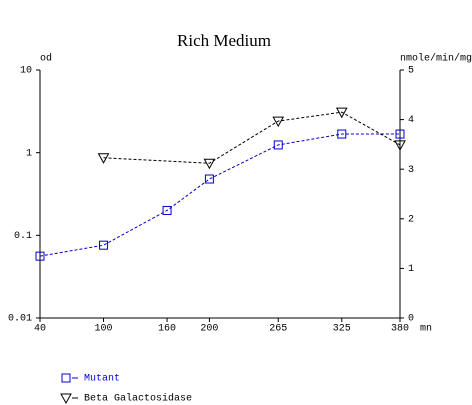 The height and width of the screenshot is (405, 472). What do you see at coordinates (102, 379) in the screenshot?
I see `legend-label: Mutant` at bounding box center [102, 379].